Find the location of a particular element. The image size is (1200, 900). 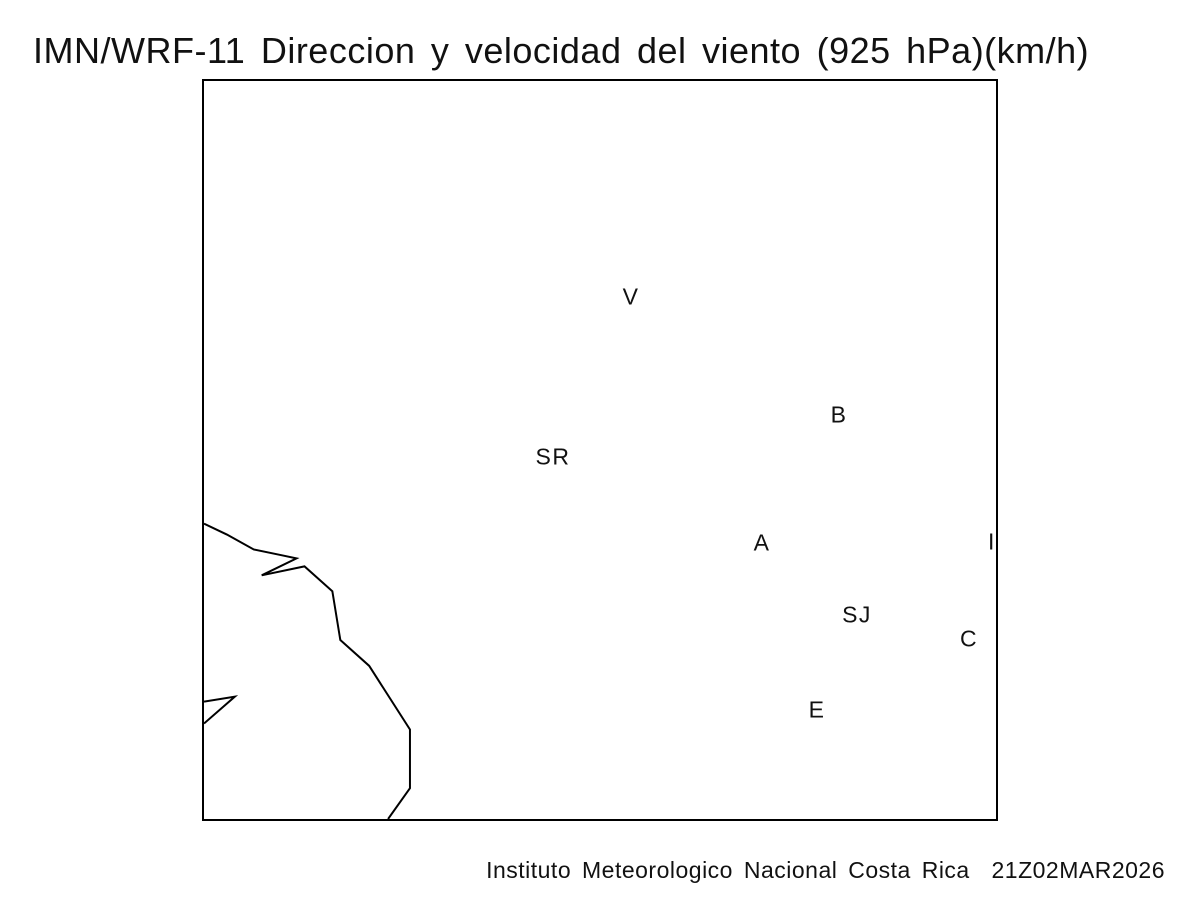

station-label-sj: SJ is located at coordinates (857, 614).